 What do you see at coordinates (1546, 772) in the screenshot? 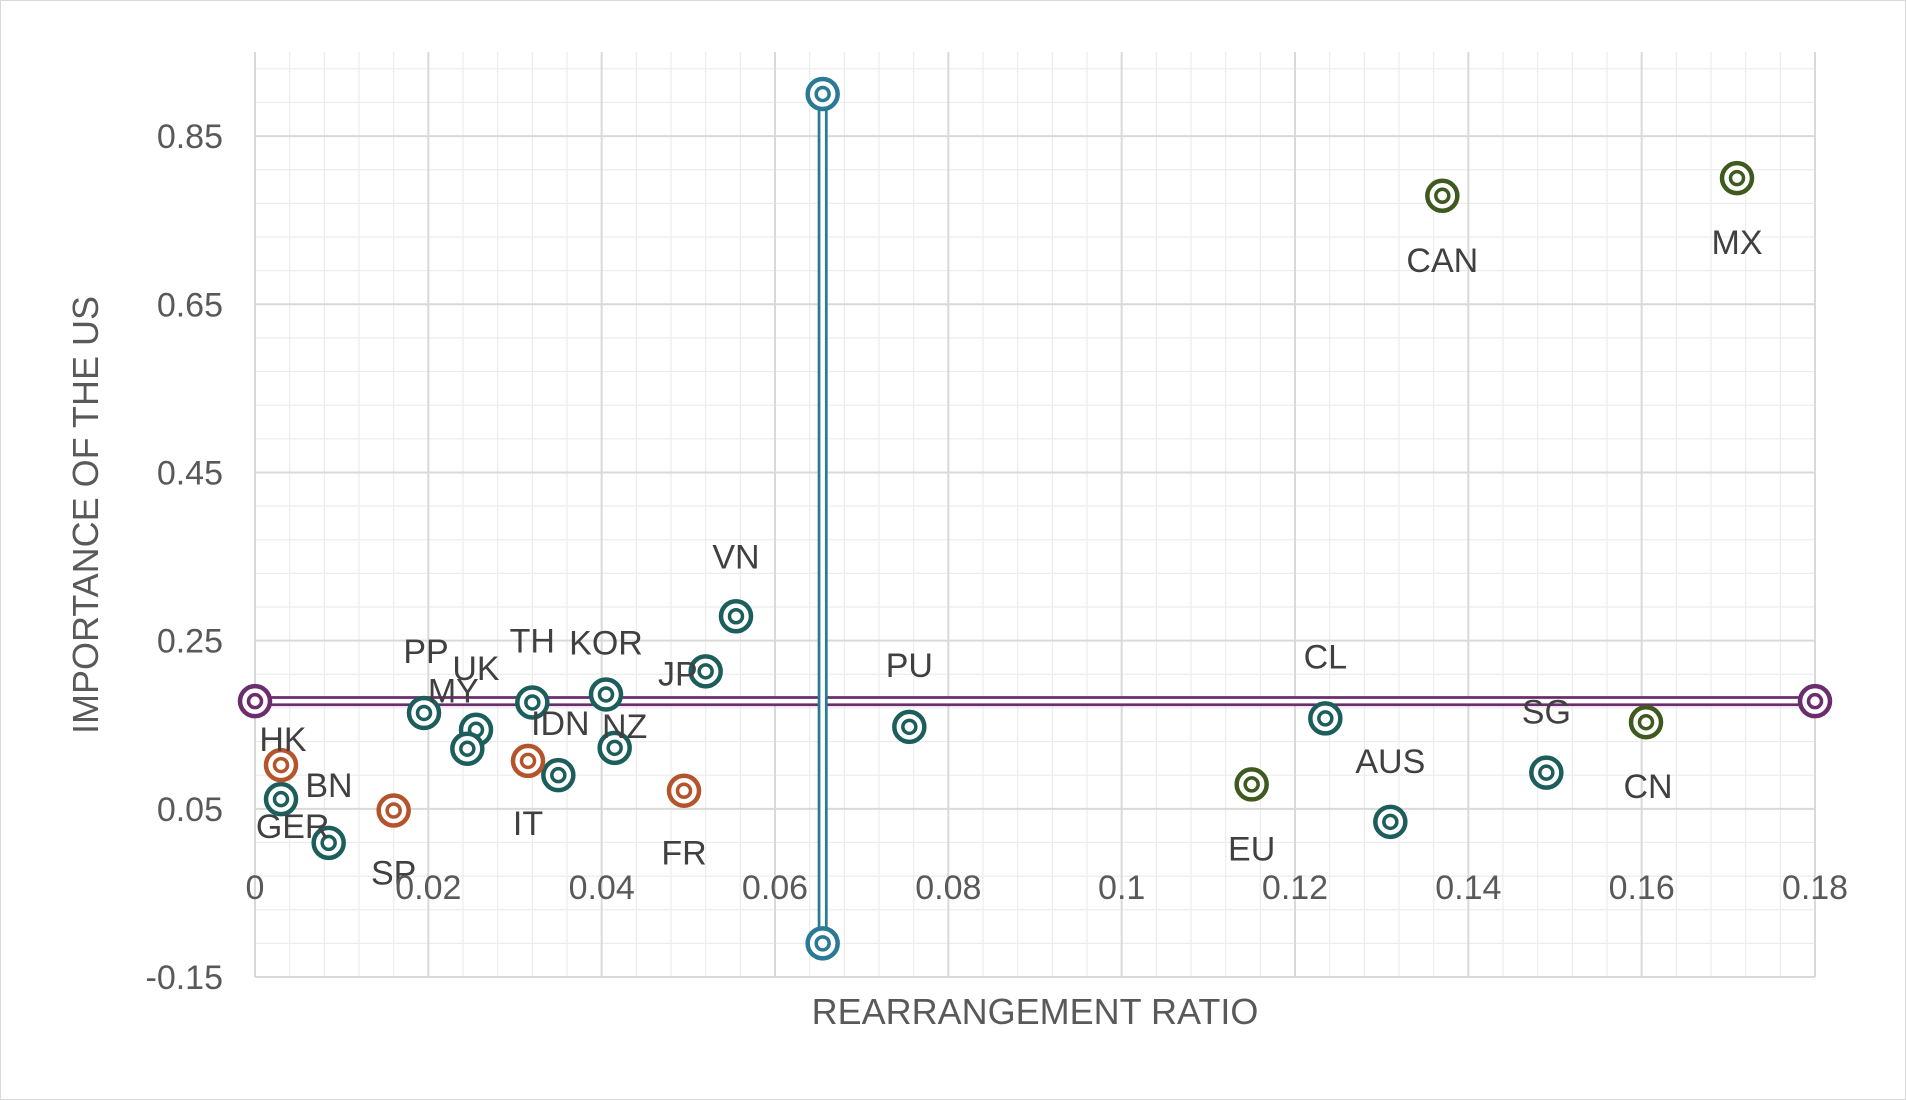
I see `point-sg` at bounding box center [1546, 772].